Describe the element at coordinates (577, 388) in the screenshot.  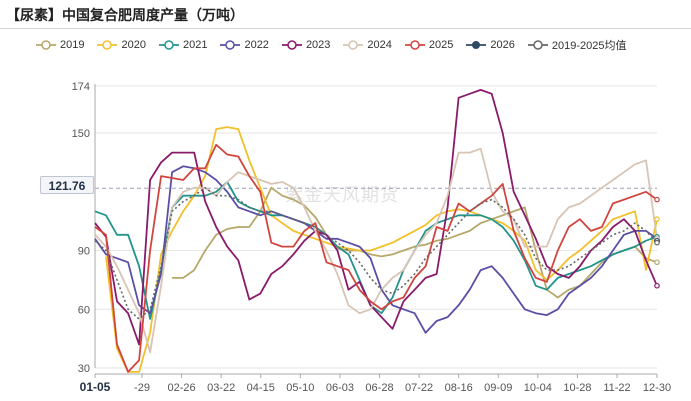
I see `x-tick-label: 10-28` at that location.